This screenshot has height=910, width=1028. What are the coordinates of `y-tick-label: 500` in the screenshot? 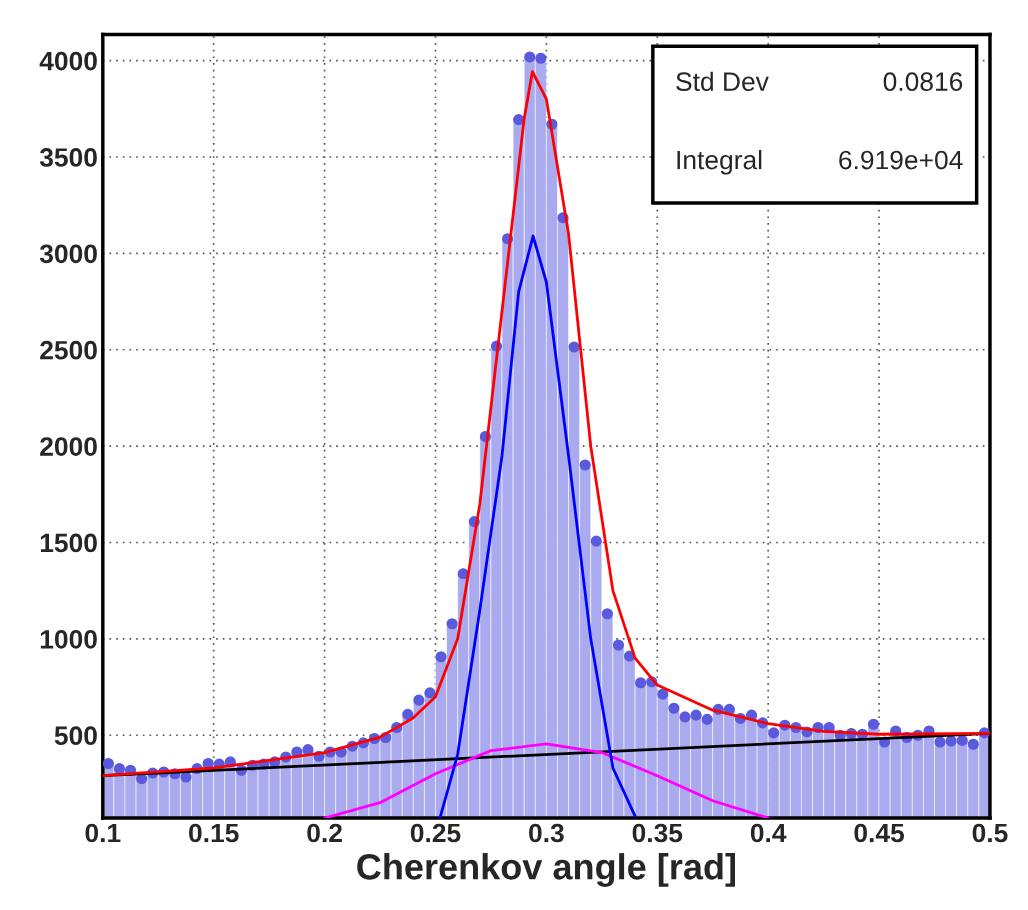 It's located at (75, 736).